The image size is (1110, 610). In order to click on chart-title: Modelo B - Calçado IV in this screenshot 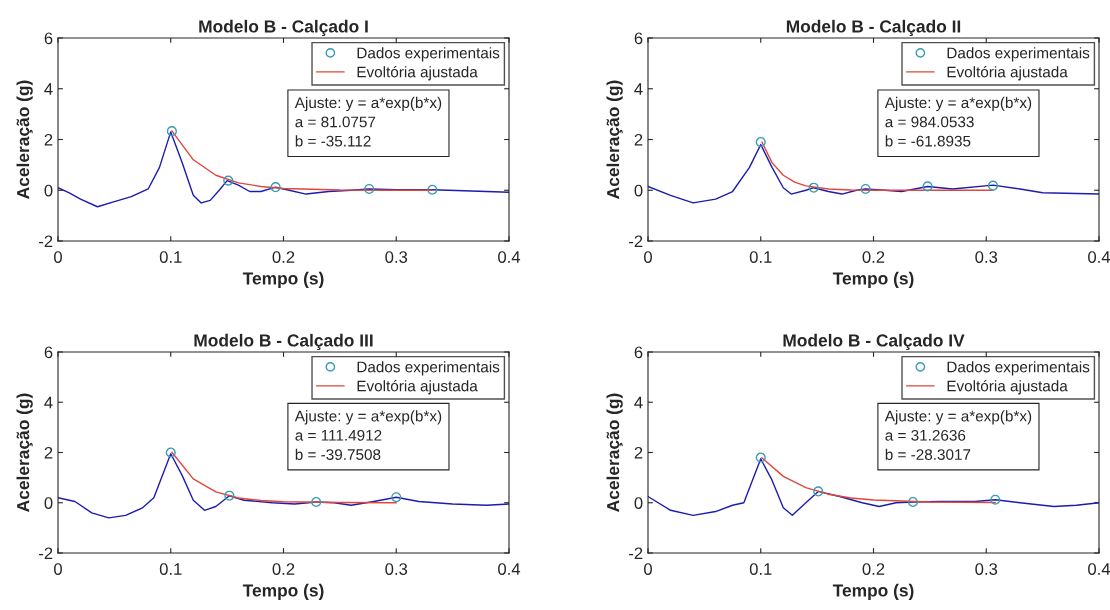, I will do `click(874, 342)`.